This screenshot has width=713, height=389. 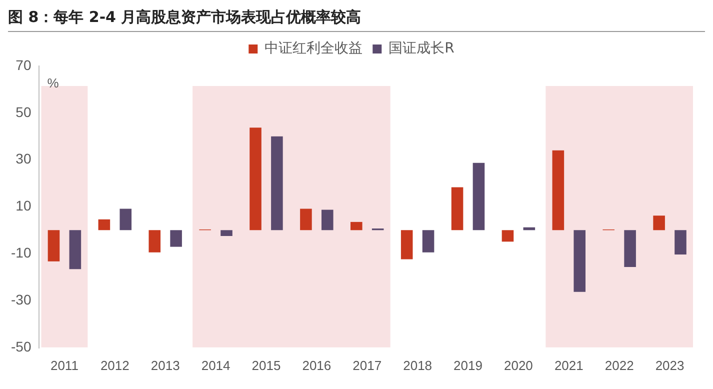 I want to click on x-tick-label: 2021, so click(x=569, y=365).